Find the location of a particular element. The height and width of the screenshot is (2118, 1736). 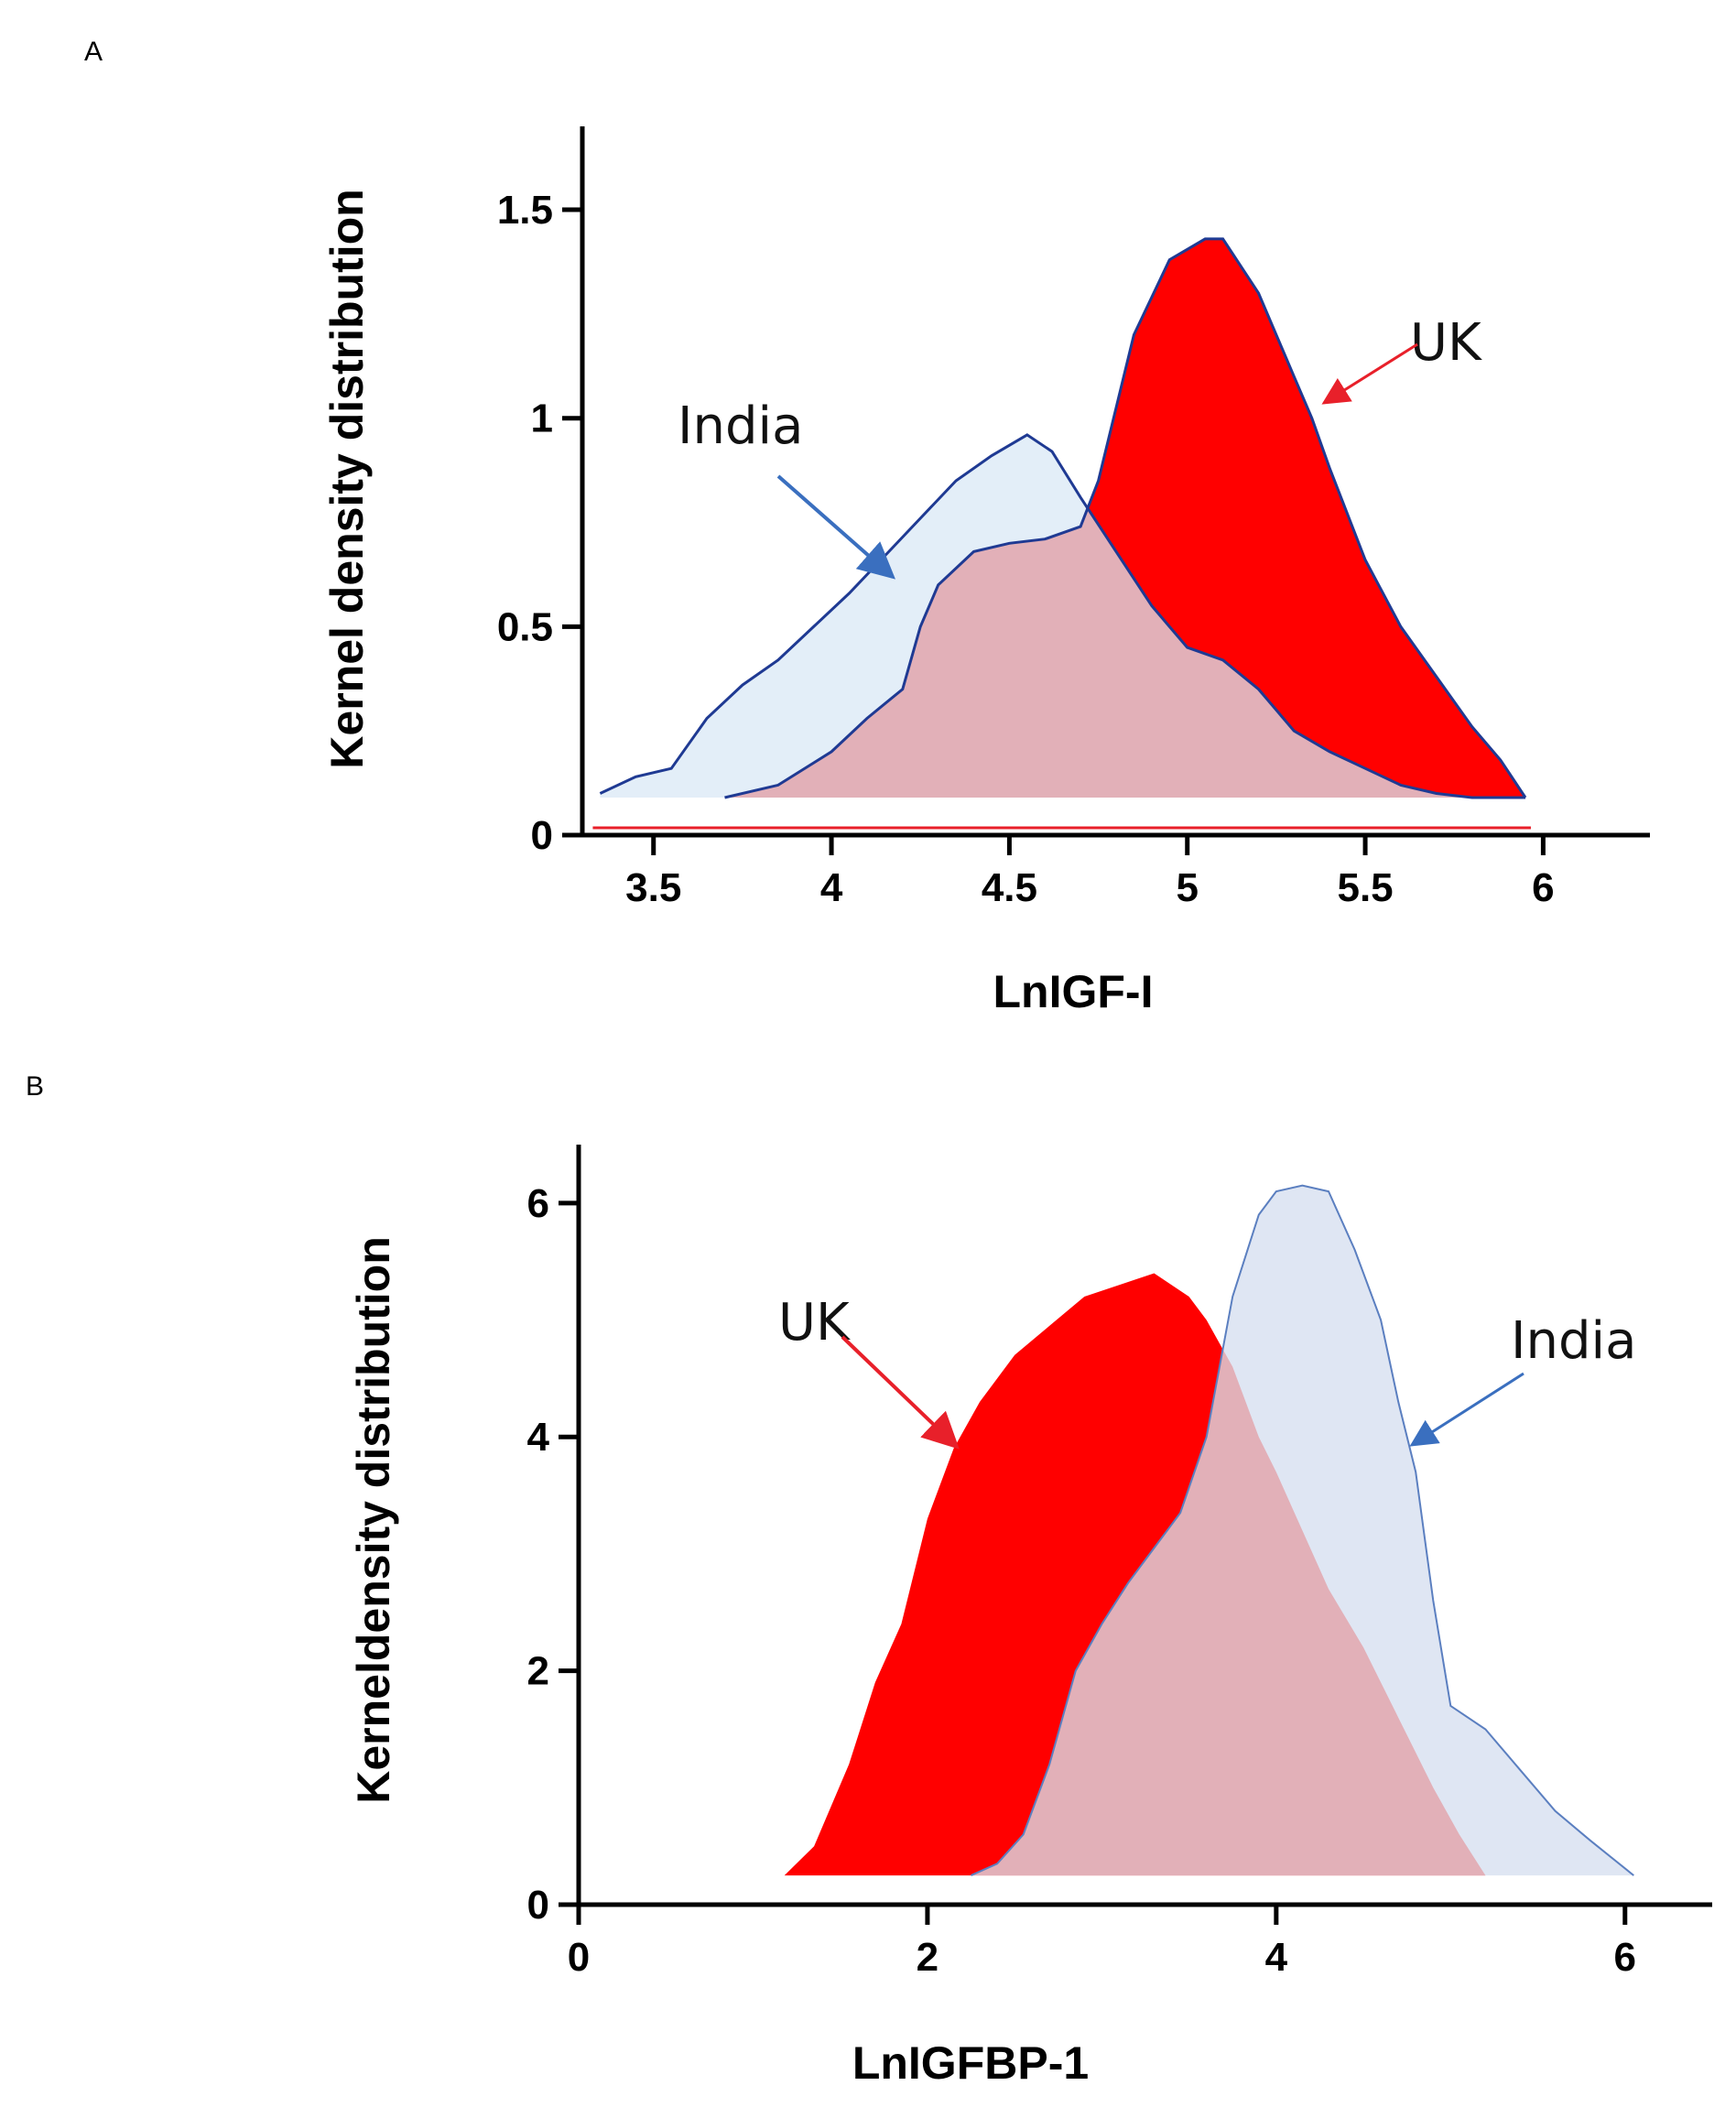

y-tick-label: 4 is located at coordinates (538, 1437).